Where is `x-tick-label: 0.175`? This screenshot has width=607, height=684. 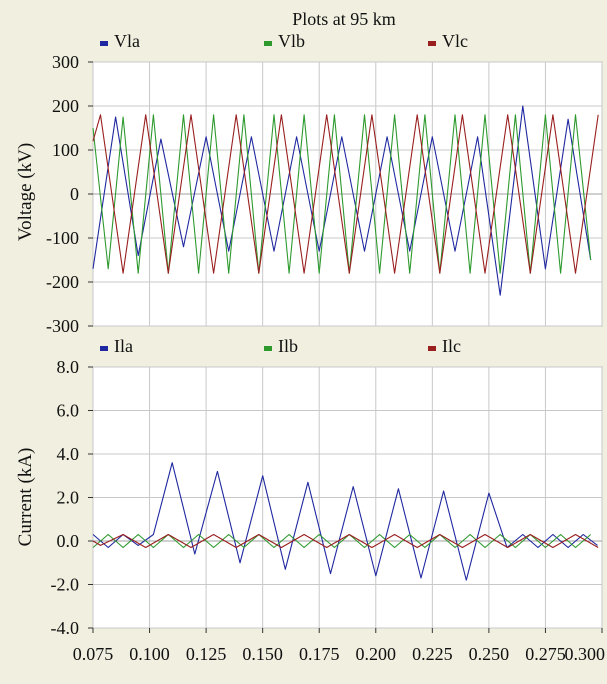
x-tick-label: 0.175 is located at coordinates (319, 654).